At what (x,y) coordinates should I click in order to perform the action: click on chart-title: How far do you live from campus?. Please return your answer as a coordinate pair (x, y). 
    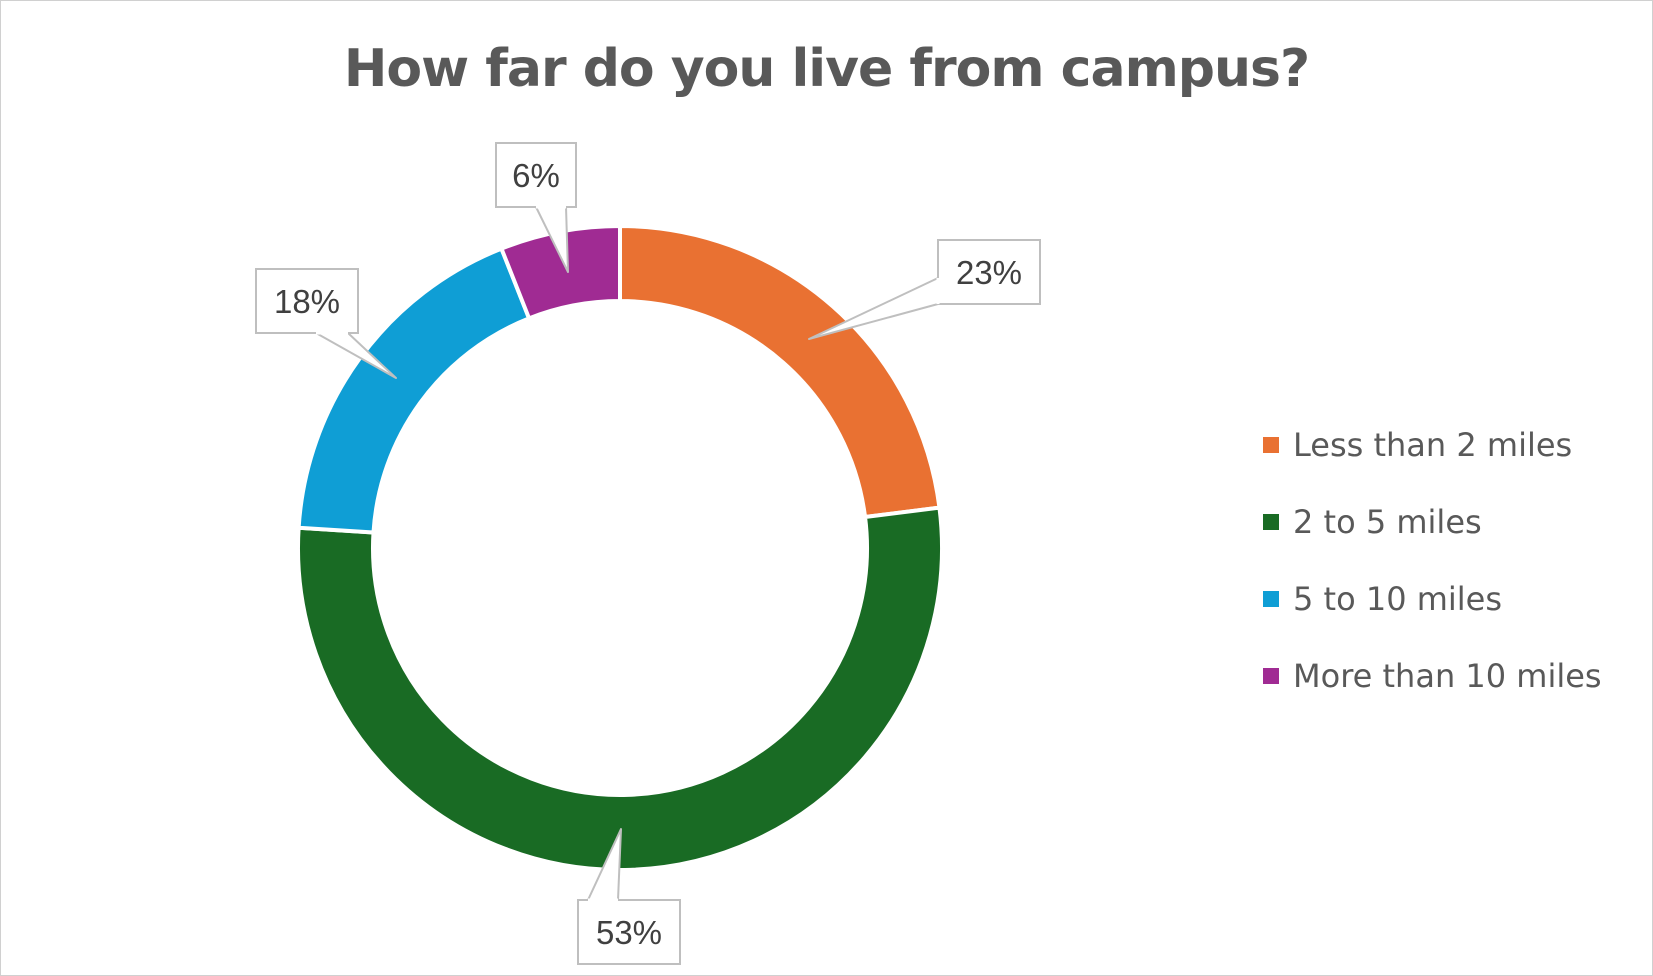
    Looking at the image, I should click on (826, 69).